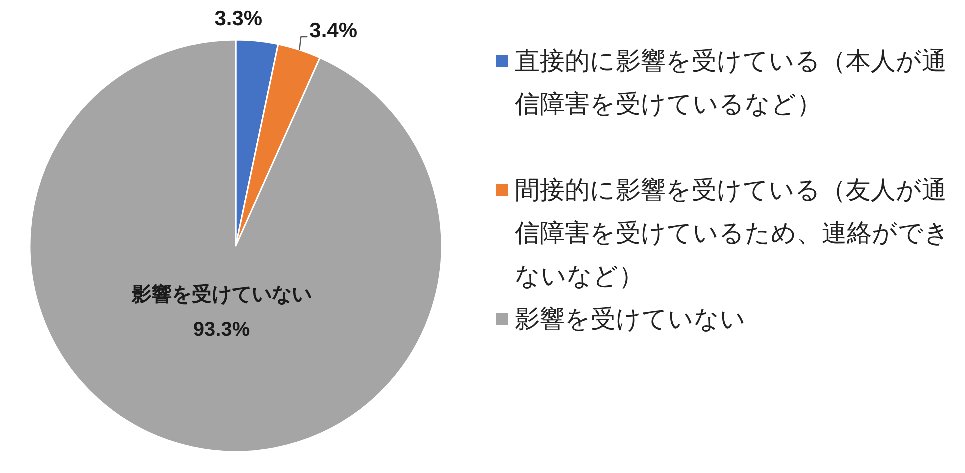 Image resolution: width=965 pixels, height=473 pixels. I want to click on legend-label: ないなど）, so click(579, 276).